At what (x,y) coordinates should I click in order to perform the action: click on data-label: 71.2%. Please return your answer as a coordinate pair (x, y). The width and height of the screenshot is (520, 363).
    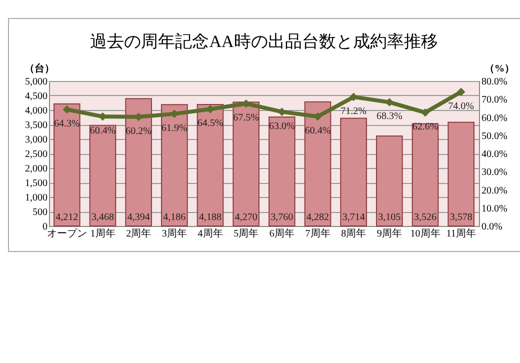
    Looking at the image, I should click on (353, 111).